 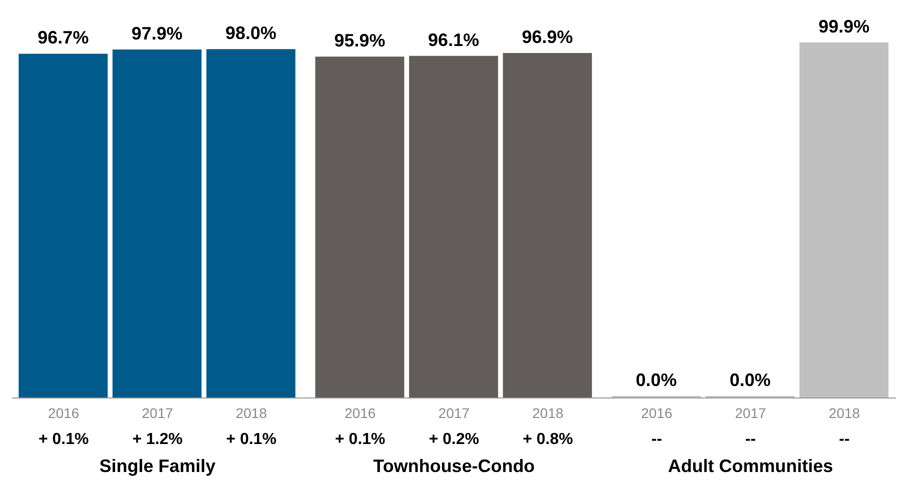 What do you see at coordinates (547, 37) in the screenshot?
I see `data-label: 96.9%` at bounding box center [547, 37].